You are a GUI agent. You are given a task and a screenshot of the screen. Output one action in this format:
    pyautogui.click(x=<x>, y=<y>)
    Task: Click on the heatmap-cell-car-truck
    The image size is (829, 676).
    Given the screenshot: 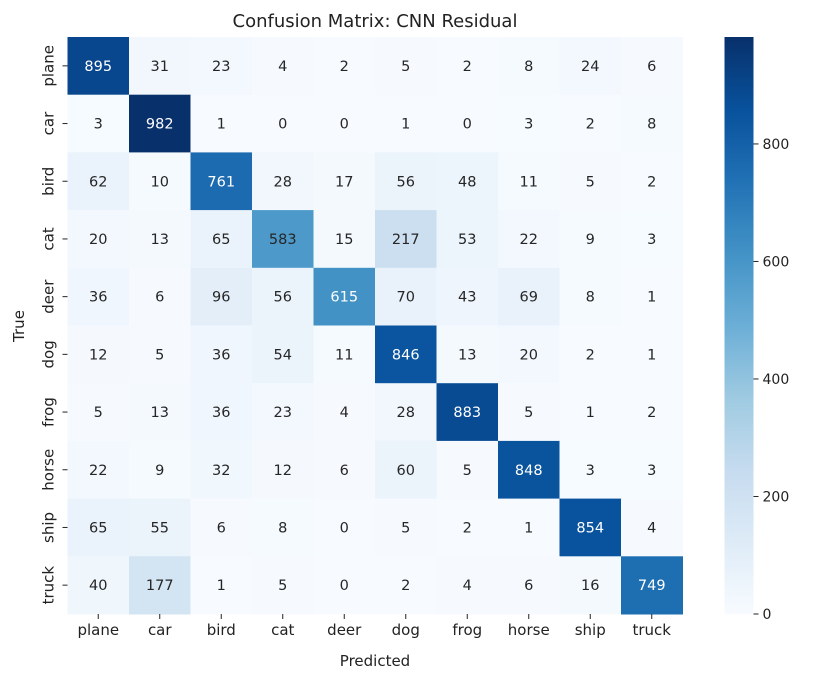 What is the action you would take?
    pyautogui.click(x=652, y=123)
    